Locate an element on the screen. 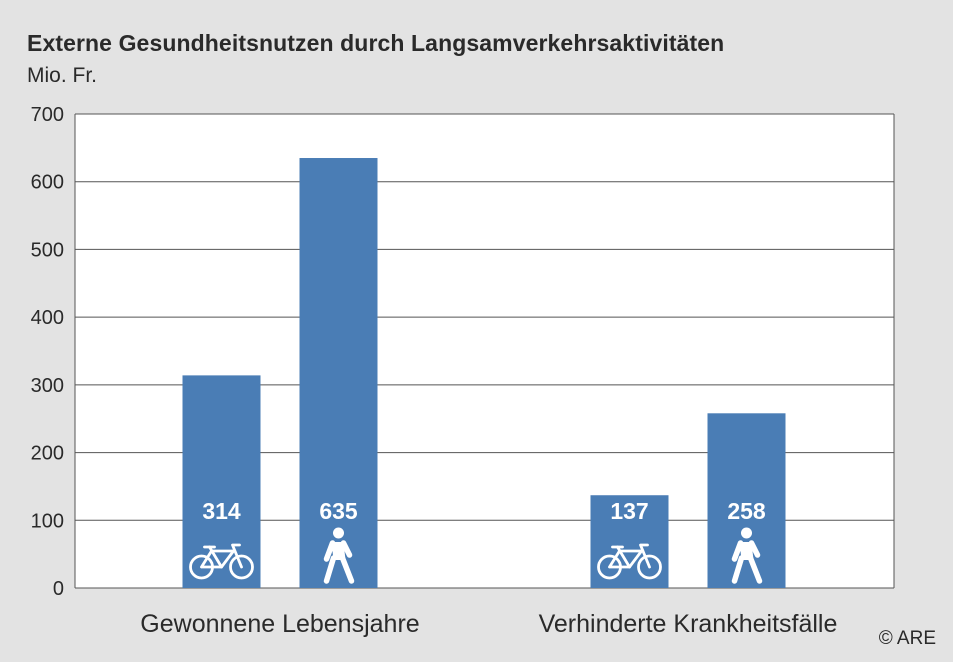 The width and height of the screenshot is (953, 662). category-label: Gewonnene Lebensjahre is located at coordinates (279, 624).